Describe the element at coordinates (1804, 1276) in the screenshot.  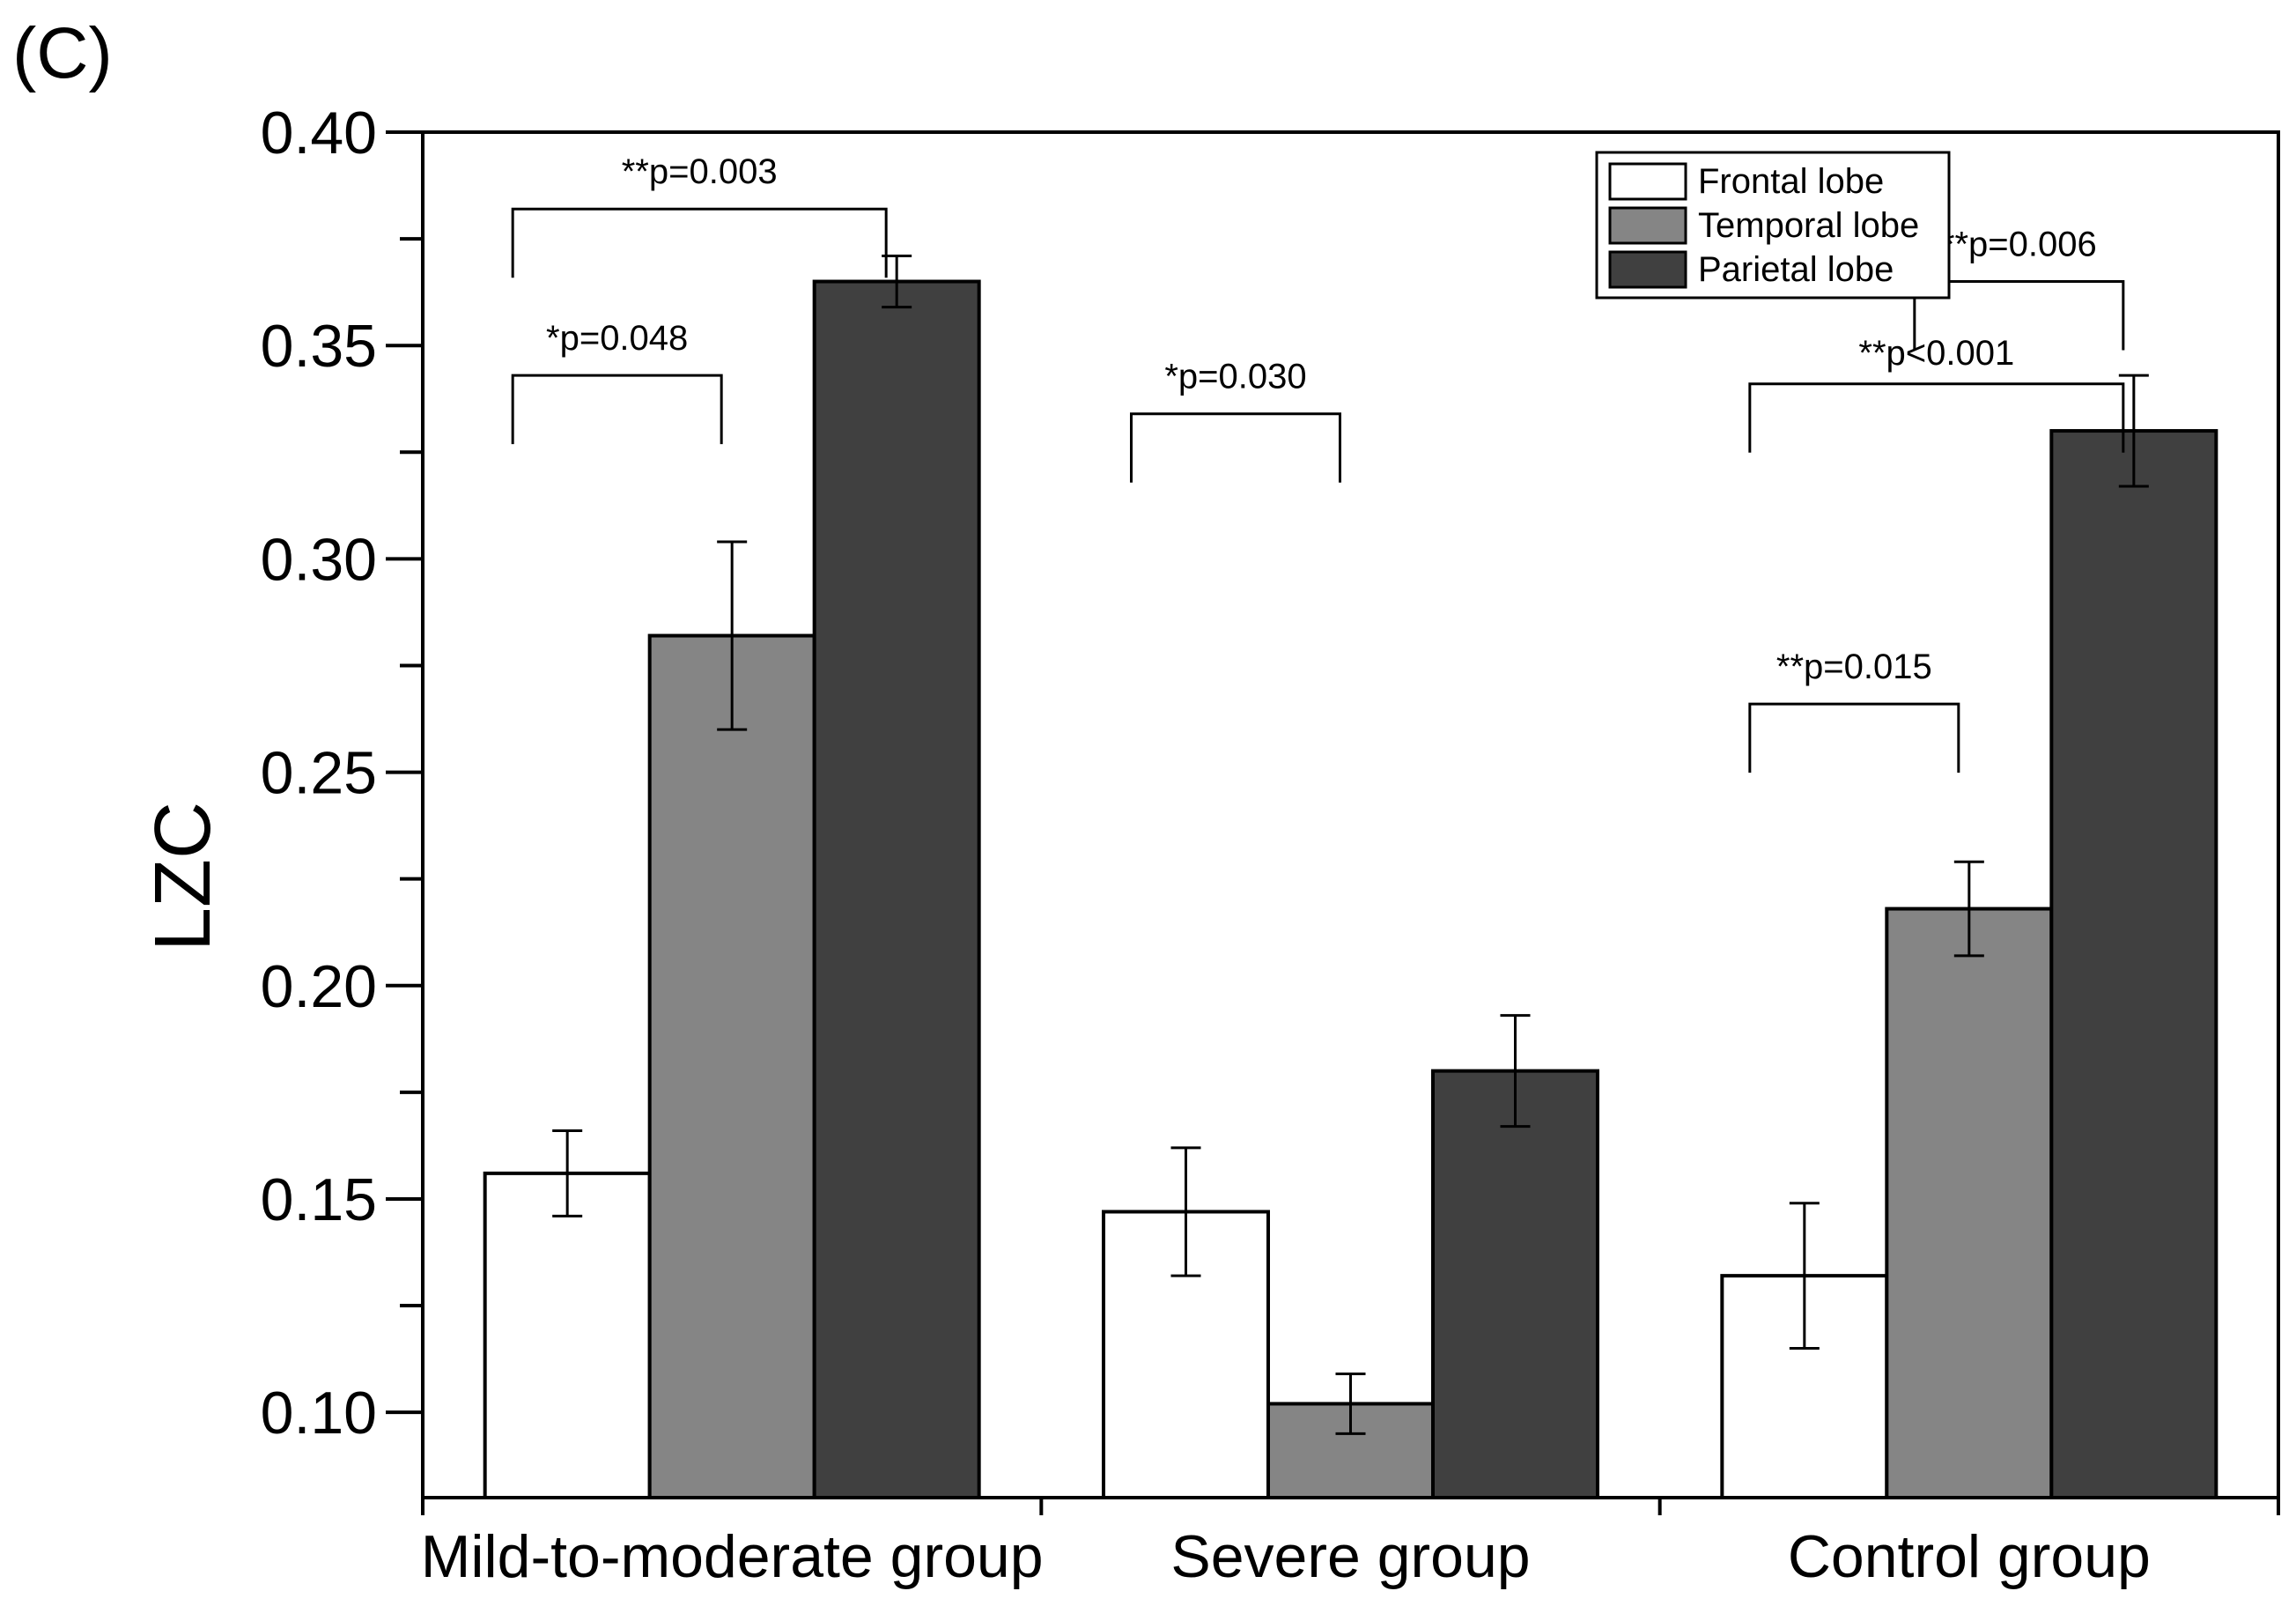
I see `error-bar-frontal-lobe-control-group` at that location.